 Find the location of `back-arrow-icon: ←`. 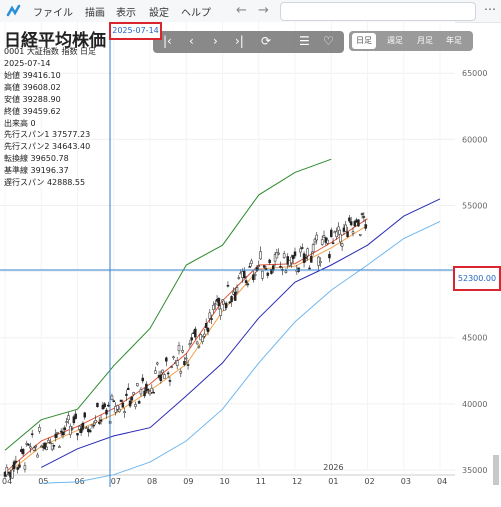

back-arrow-icon: ← is located at coordinates (241, 10).